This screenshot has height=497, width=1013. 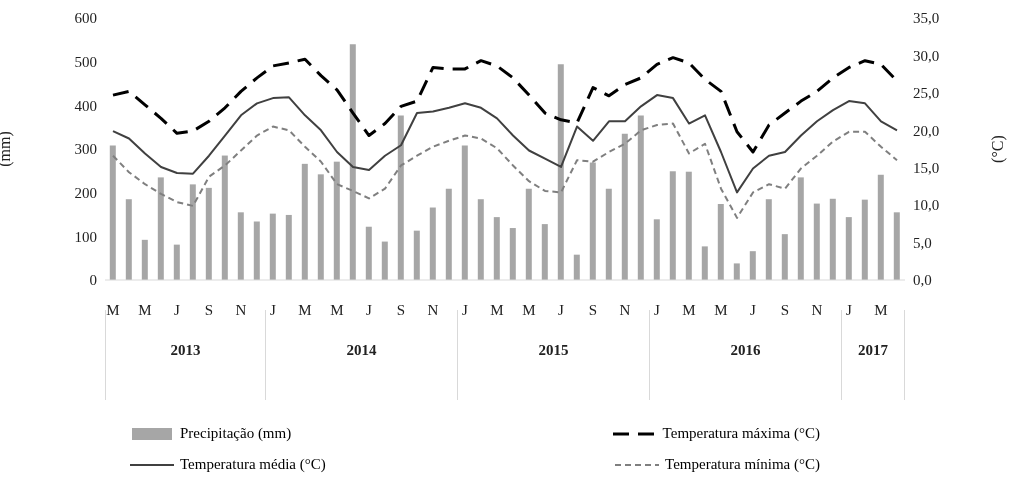 What do you see at coordinates (926, 93) in the screenshot?
I see `y2-tick-label: 25,0` at bounding box center [926, 93].